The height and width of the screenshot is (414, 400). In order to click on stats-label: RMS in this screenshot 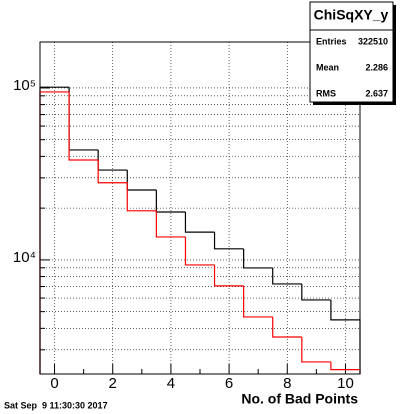, I will do `click(326, 93)`.